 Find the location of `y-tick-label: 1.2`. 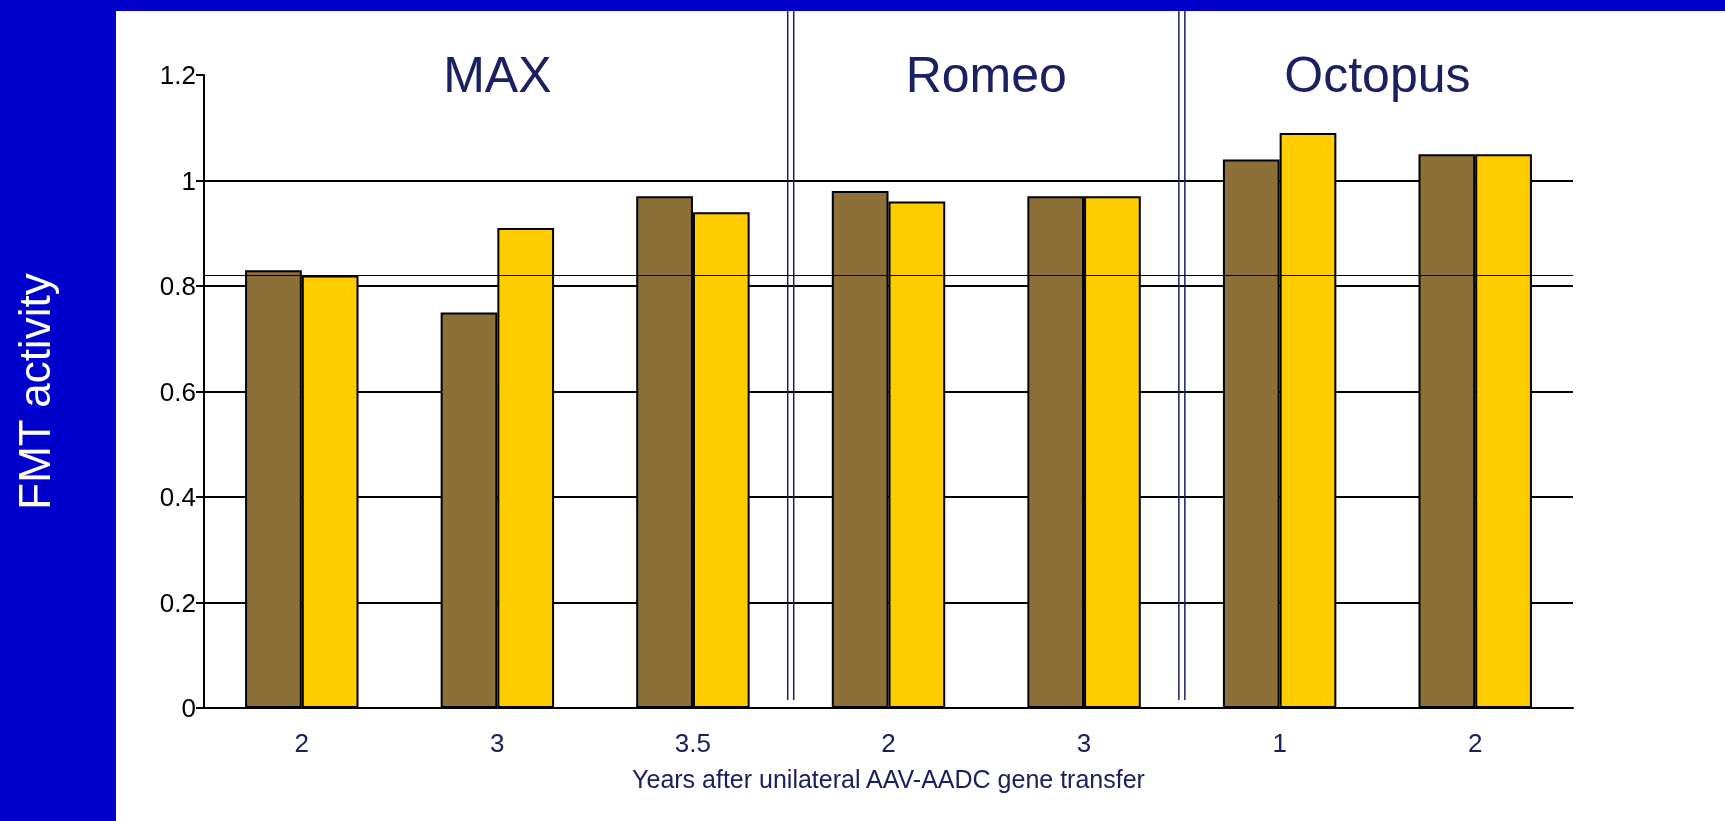

y-tick-label: 1.2 is located at coordinates (177, 75).